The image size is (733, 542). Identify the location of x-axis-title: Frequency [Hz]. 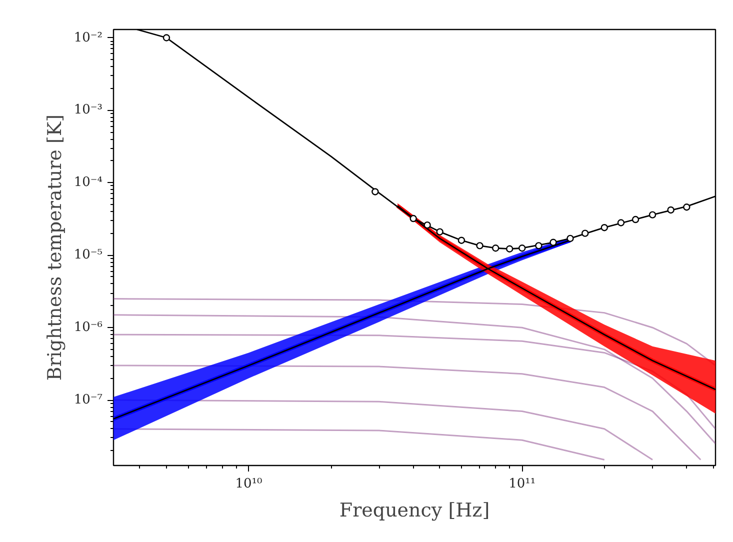
(414, 511).